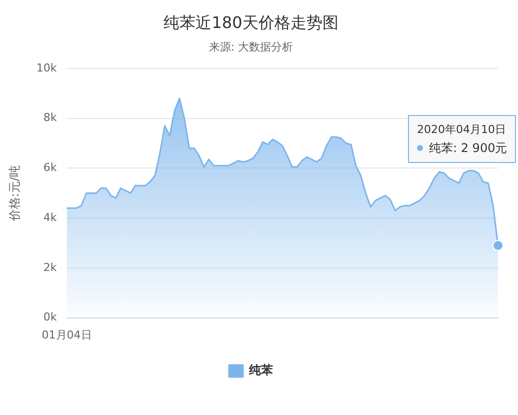  I want to click on y-tick-label: 6k, so click(50, 167).